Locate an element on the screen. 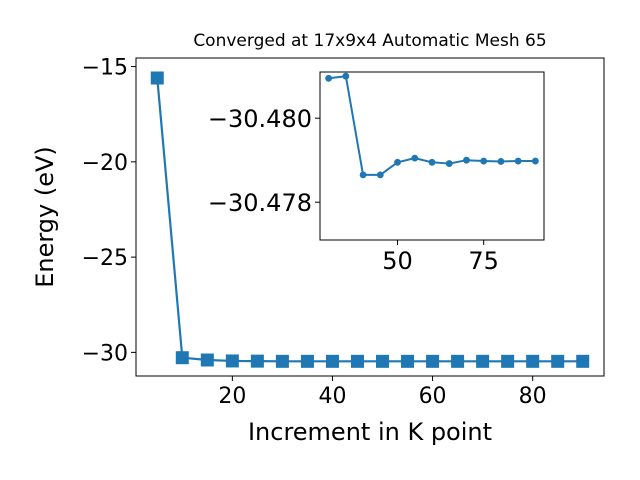  y-tick-label: −30.480 is located at coordinates (260, 119).